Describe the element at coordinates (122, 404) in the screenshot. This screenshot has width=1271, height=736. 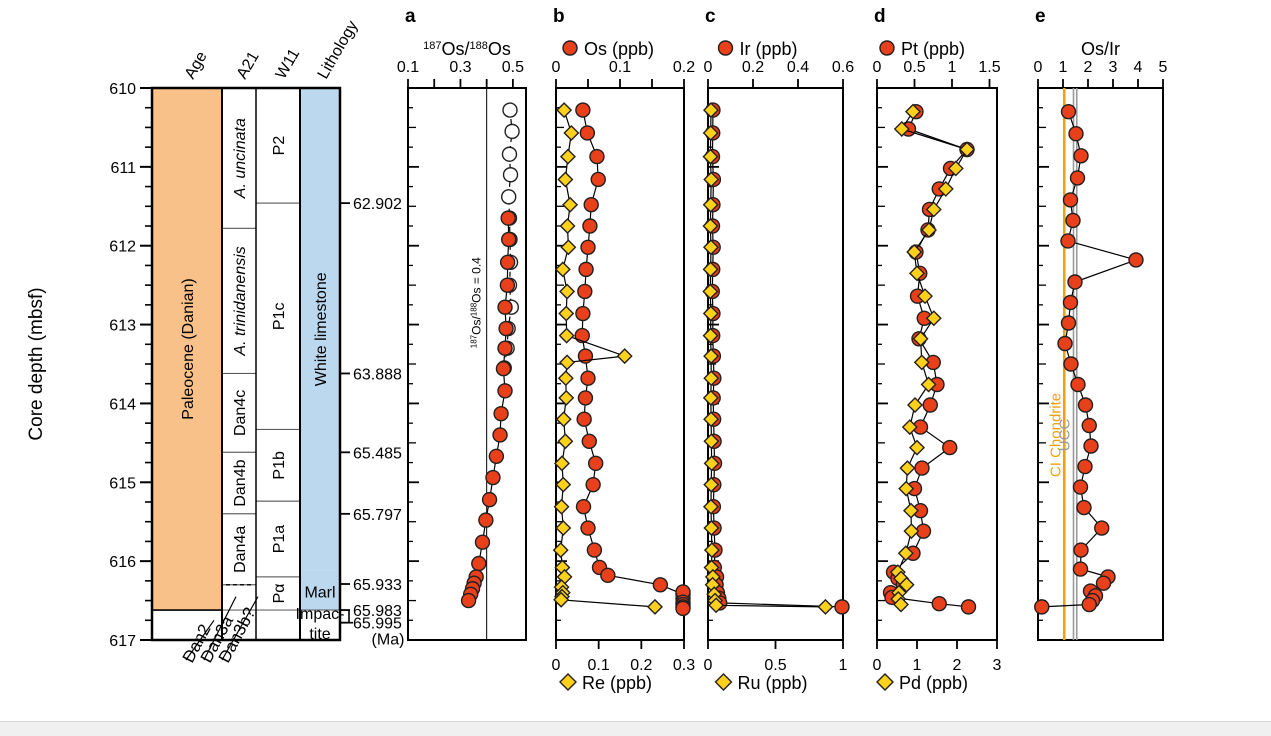
I see `depth-tick-label: 614` at that location.